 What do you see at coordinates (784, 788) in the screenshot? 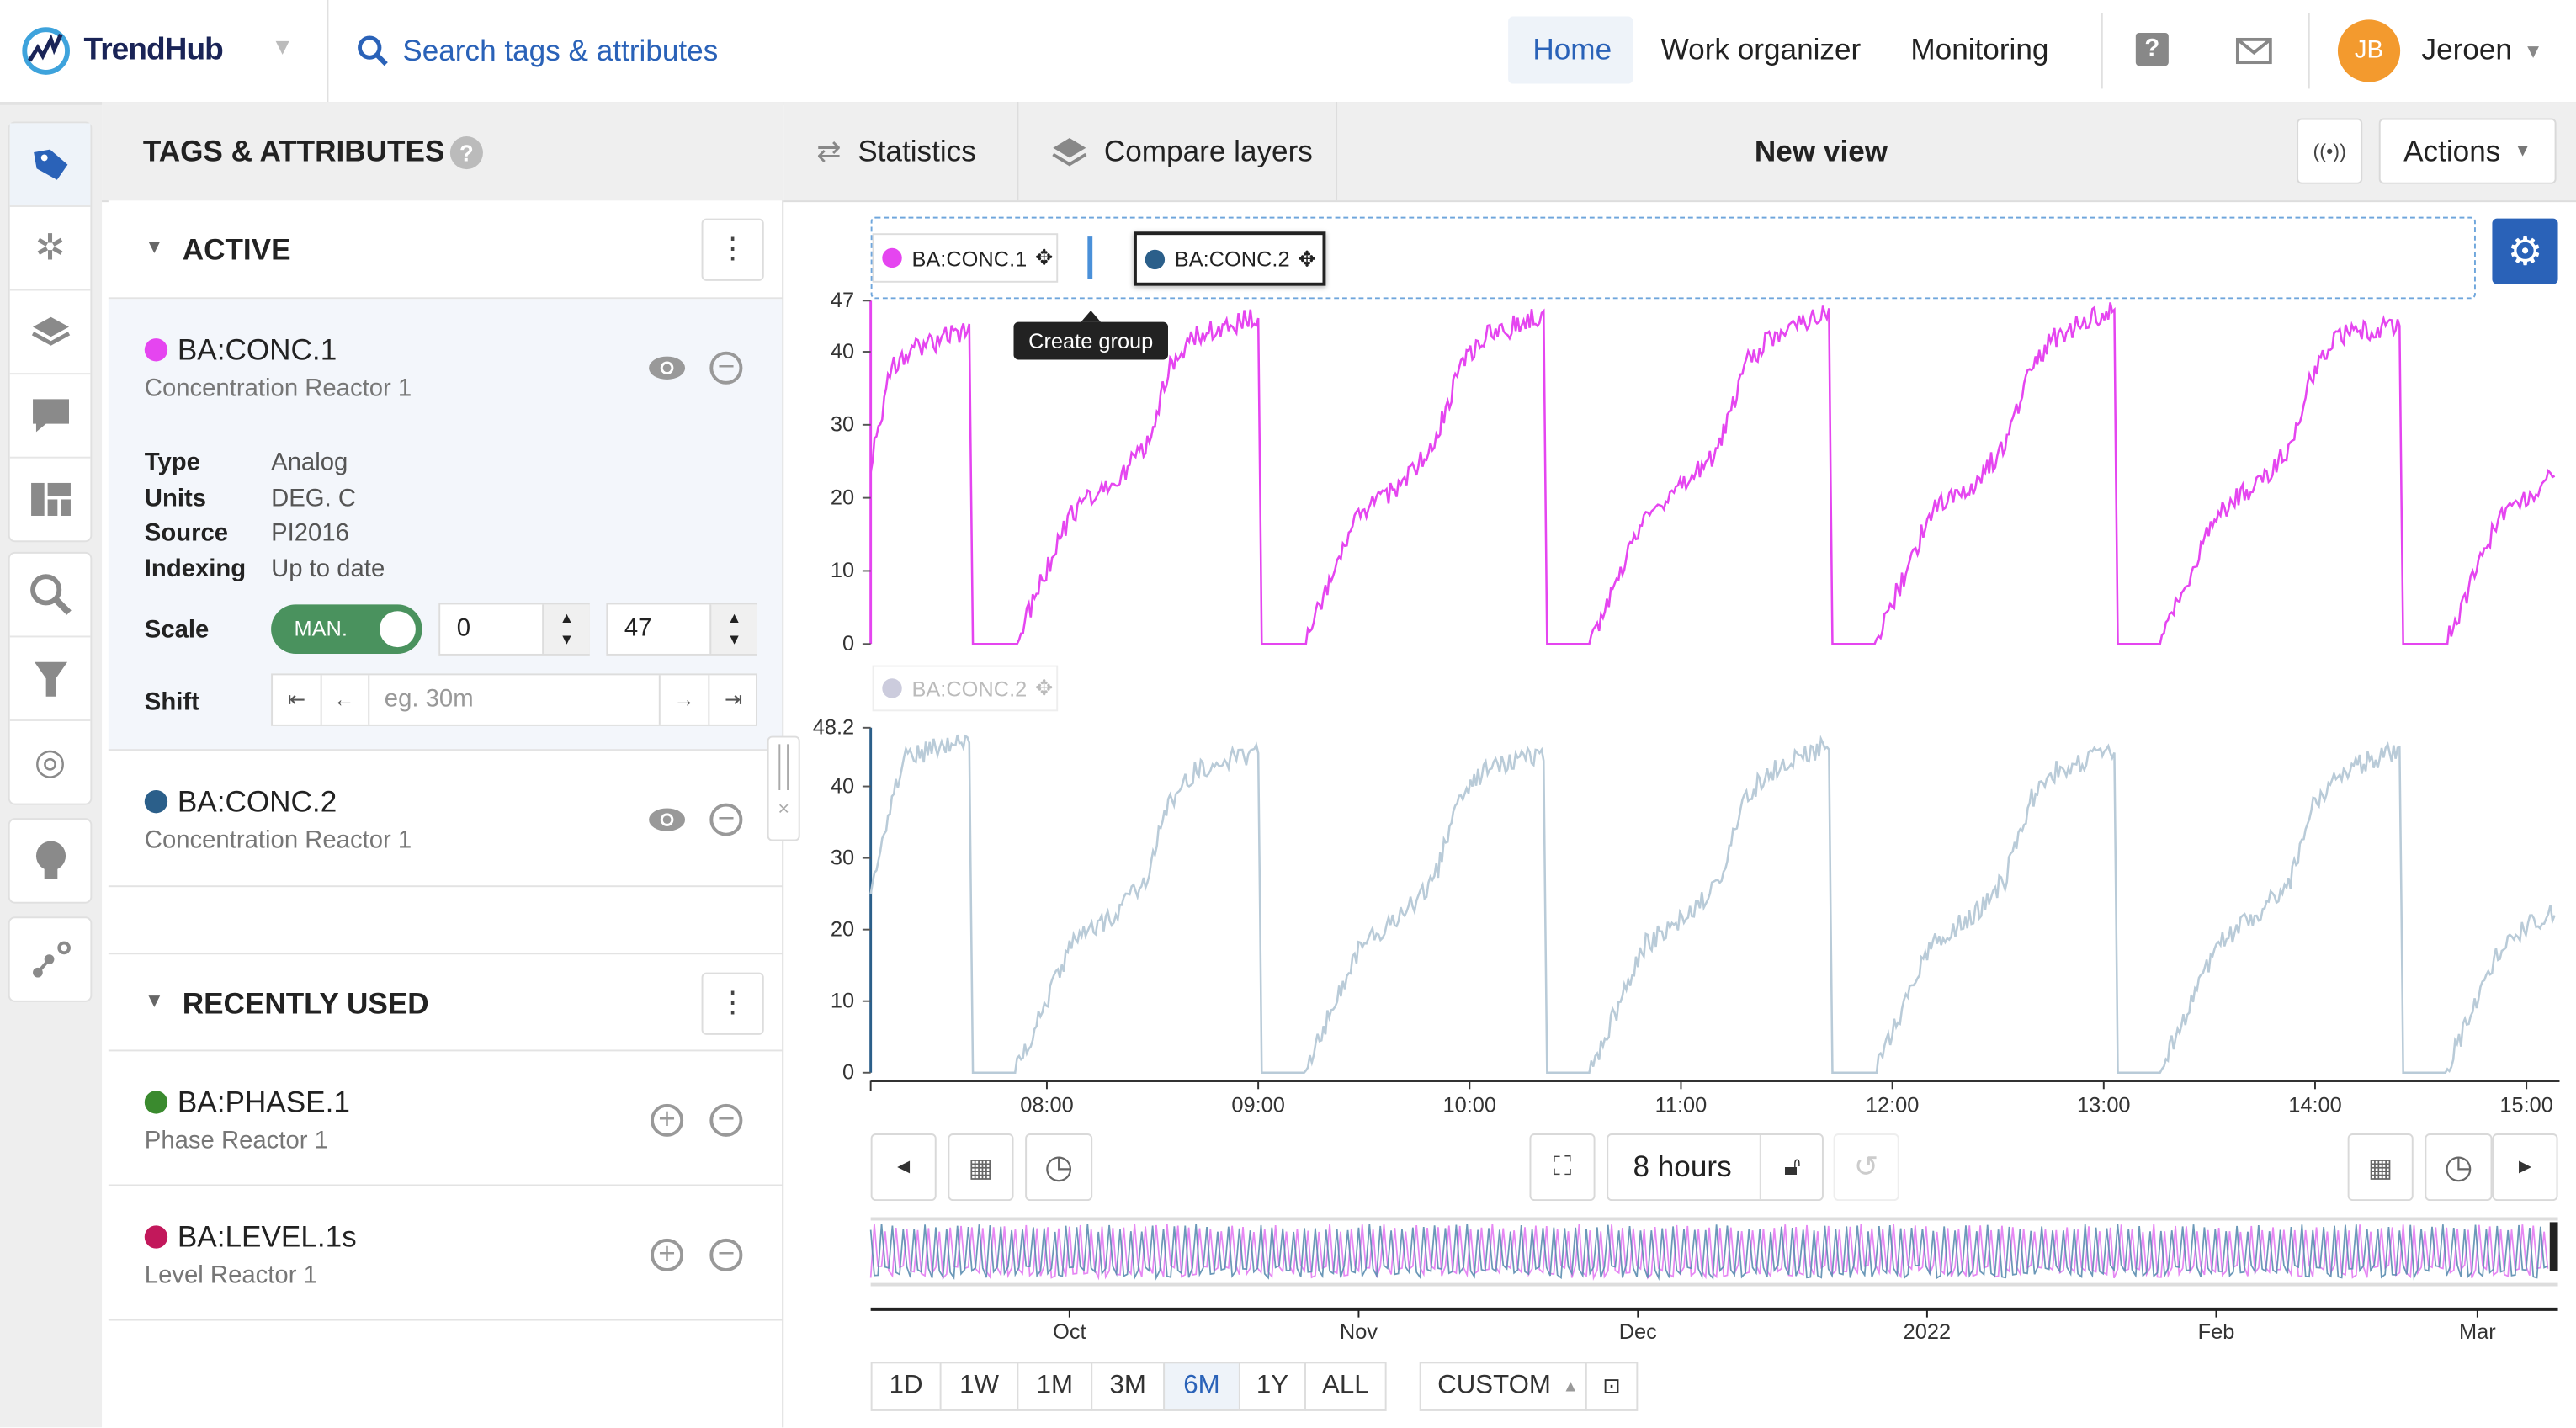
I see `panel-resize-handle: ×` at bounding box center [784, 788].